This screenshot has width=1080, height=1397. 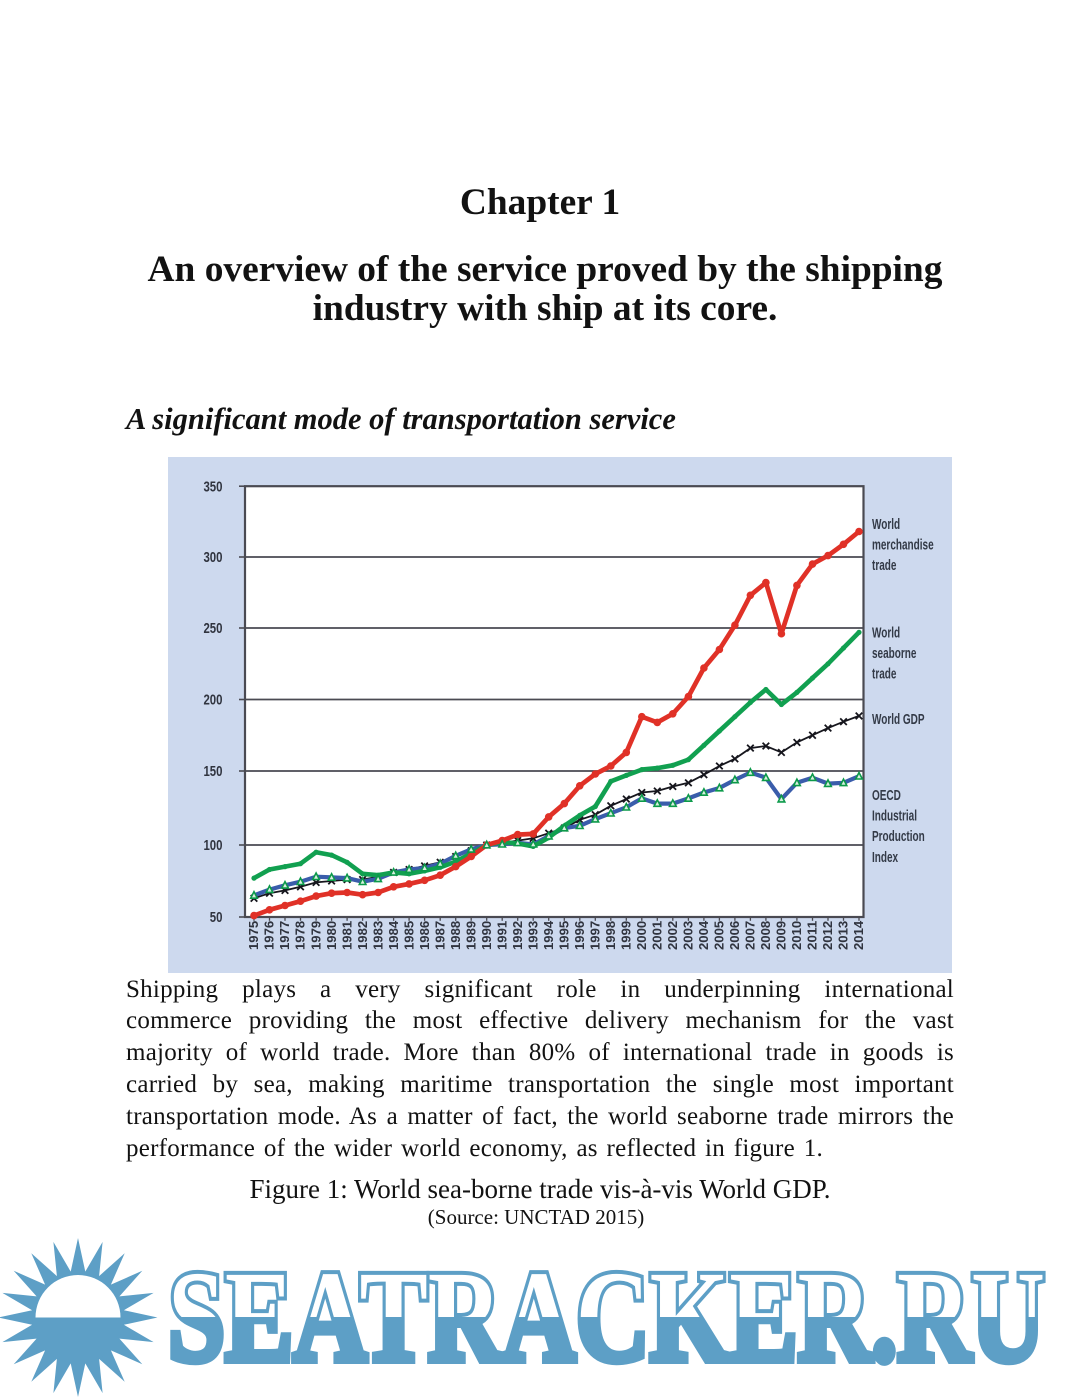 What do you see at coordinates (642, 935) in the screenshot?
I see `svg-text: 2000` at bounding box center [642, 935].